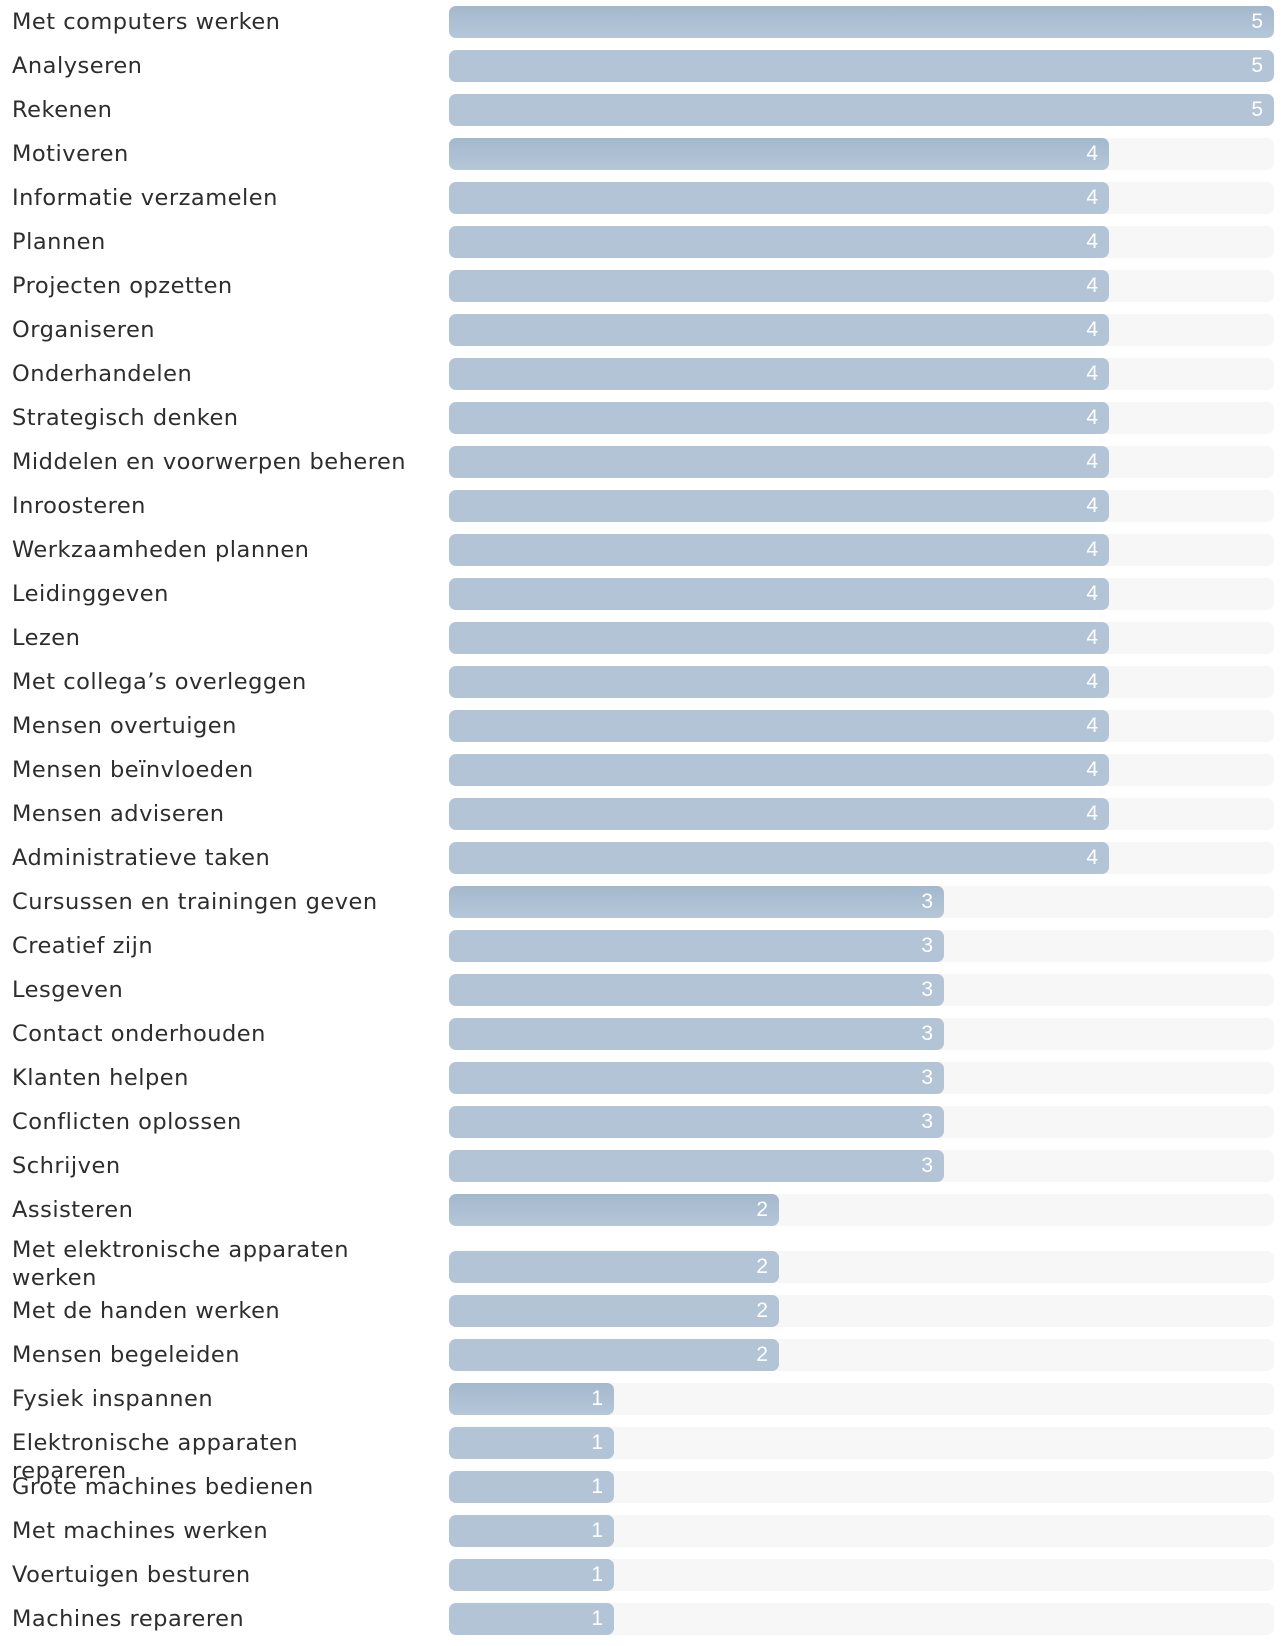  I want to click on chart-row: Mensen overtuigen 4, so click(642, 726).